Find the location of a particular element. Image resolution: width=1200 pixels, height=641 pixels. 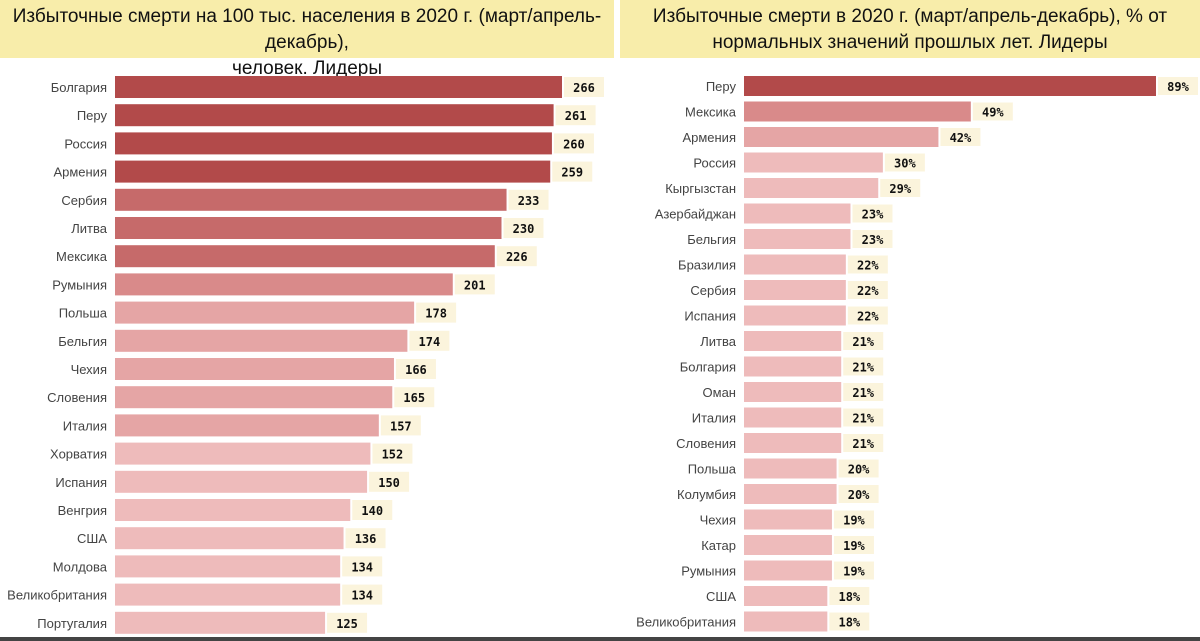

bar-row: Италия 21% is located at coordinates (788, 417).